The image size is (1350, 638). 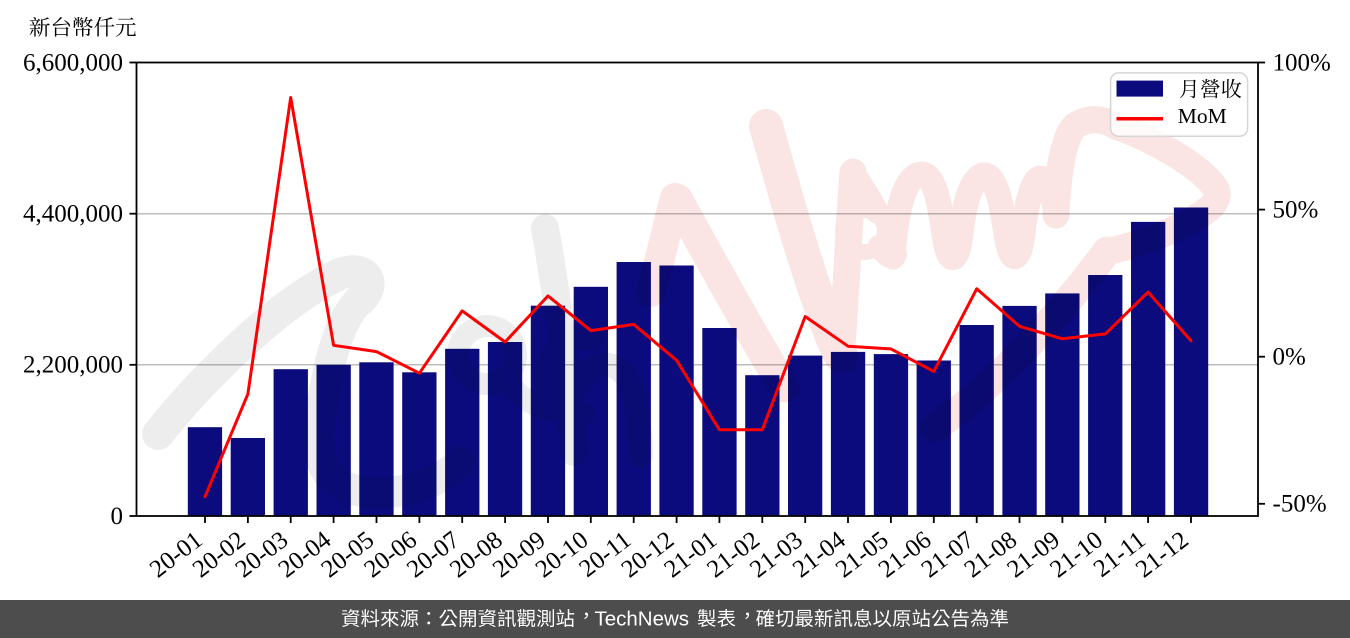 I want to click on svg-text: 4,400,000, so click(x=73, y=214).